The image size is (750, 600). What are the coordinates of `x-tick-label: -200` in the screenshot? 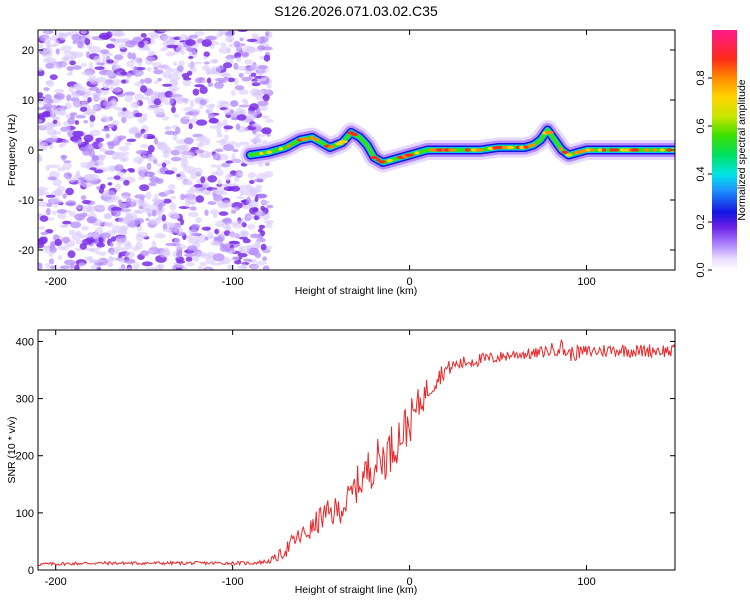 It's located at (56, 282).